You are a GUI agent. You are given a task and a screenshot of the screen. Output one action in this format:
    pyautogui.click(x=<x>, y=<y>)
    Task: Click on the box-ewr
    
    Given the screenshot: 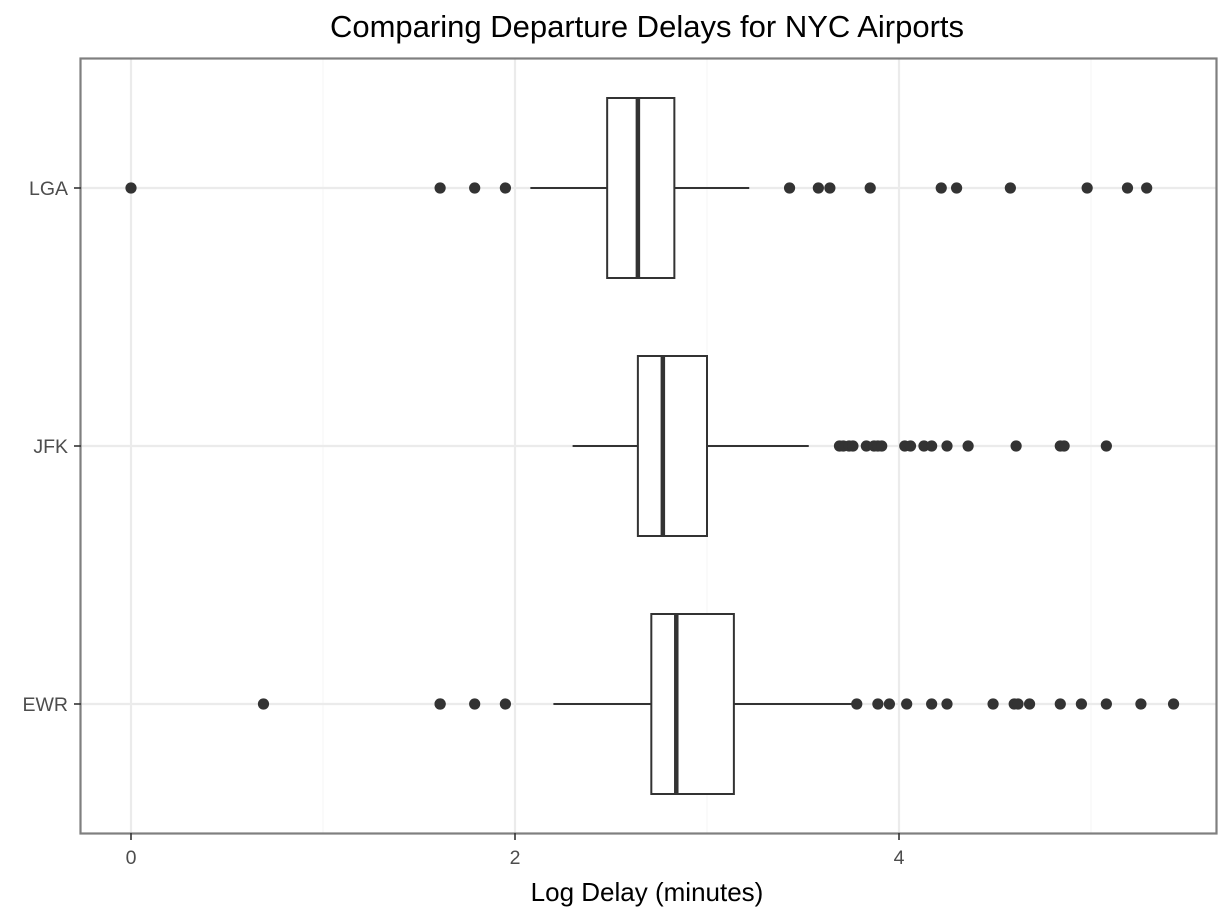 What is the action you would take?
    pyautogui.click(x=718, y=704)
    